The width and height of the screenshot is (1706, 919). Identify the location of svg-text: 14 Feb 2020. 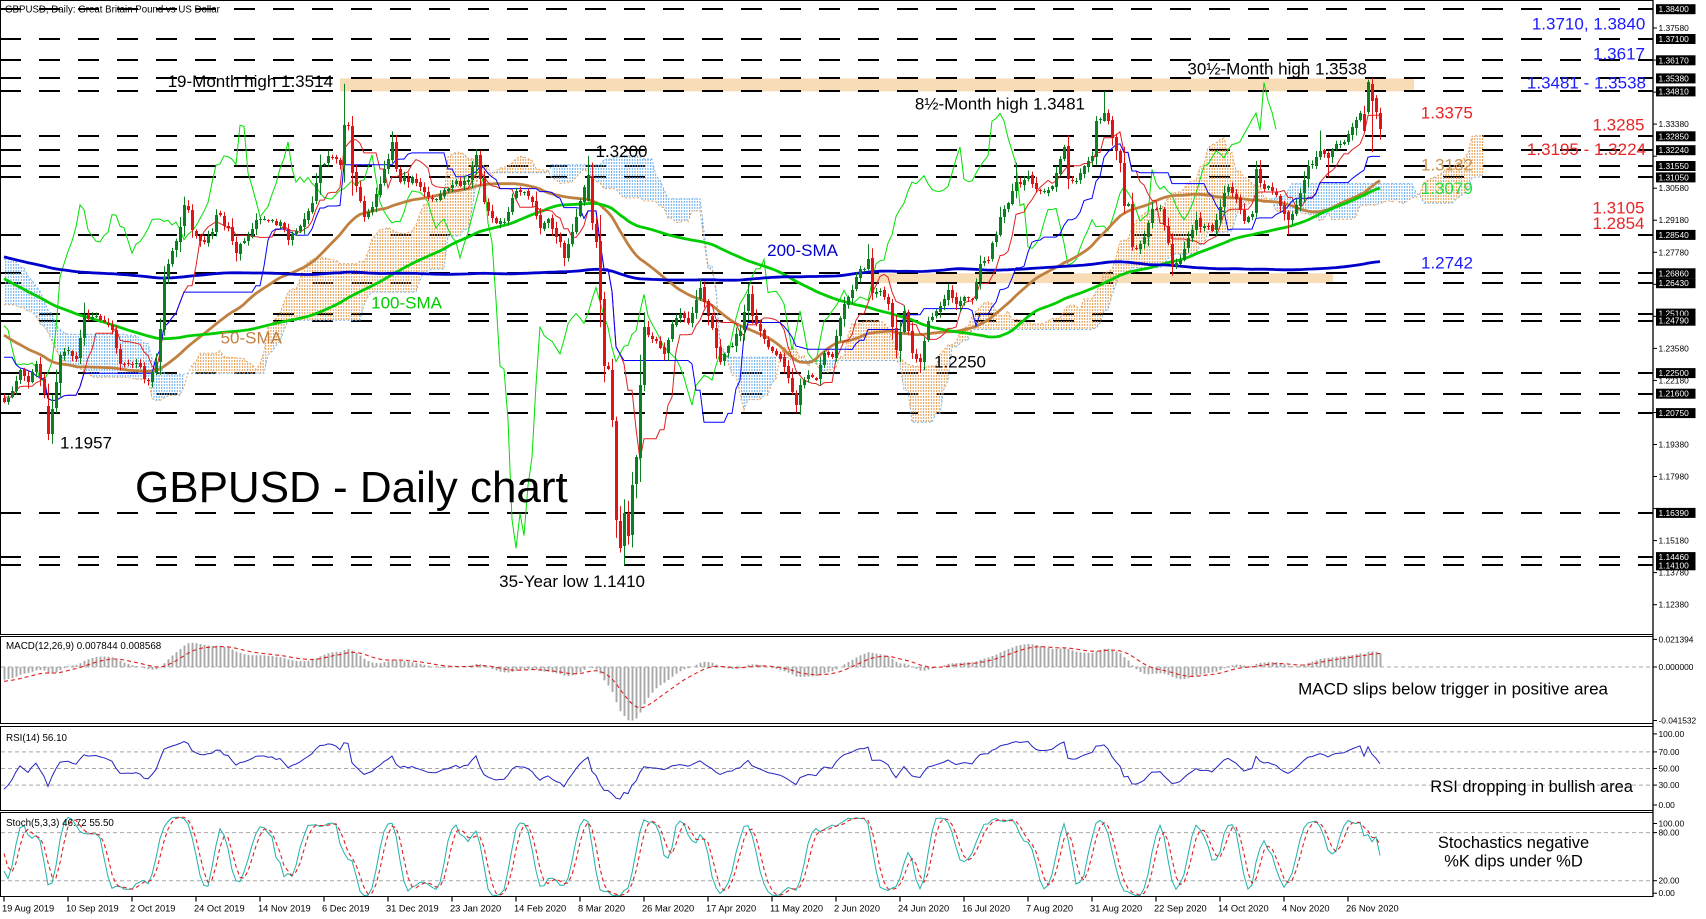
(540, 909).